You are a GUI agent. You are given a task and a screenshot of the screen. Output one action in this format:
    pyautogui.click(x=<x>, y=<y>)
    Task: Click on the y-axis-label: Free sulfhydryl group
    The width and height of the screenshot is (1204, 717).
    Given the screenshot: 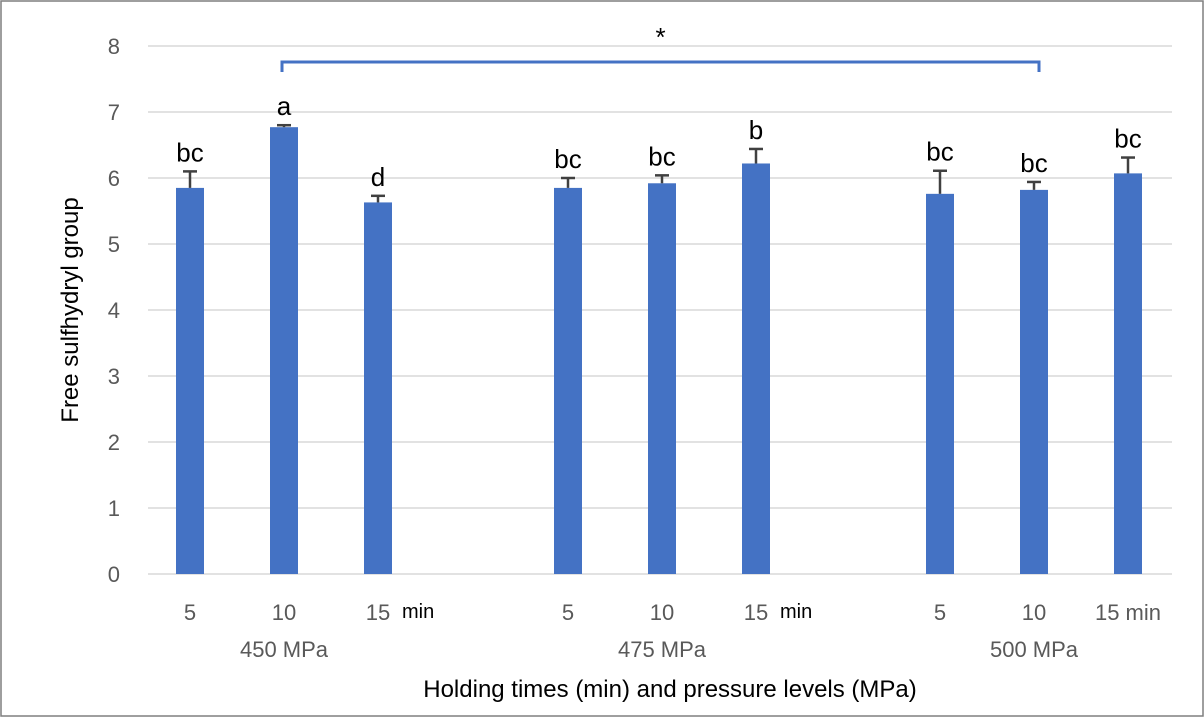 What is the action you would take?
    pyautogui.click(x=70, y=309)
    